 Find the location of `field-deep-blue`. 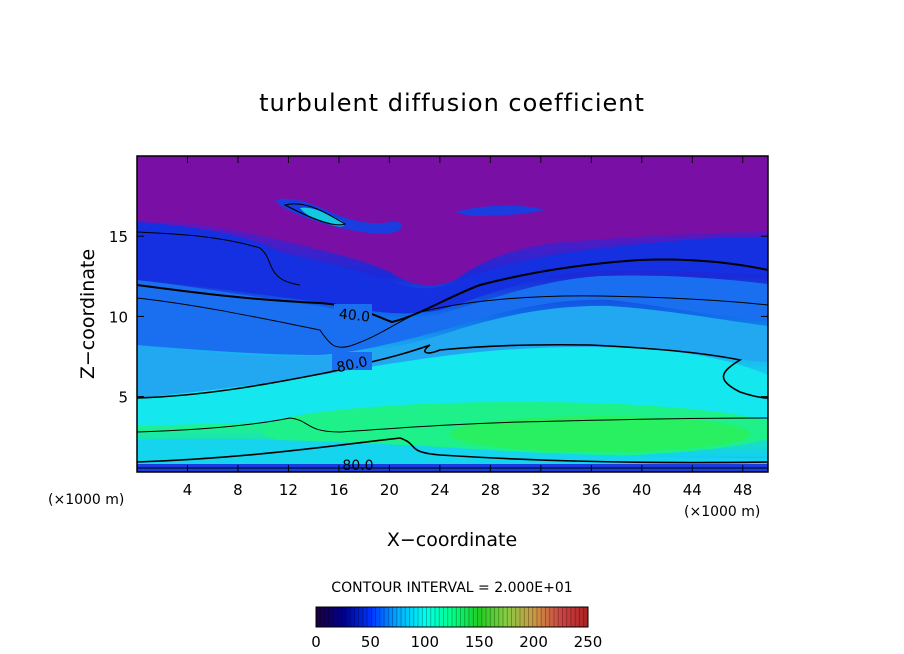

field-deep-blue is located at coordinates (452, 268).